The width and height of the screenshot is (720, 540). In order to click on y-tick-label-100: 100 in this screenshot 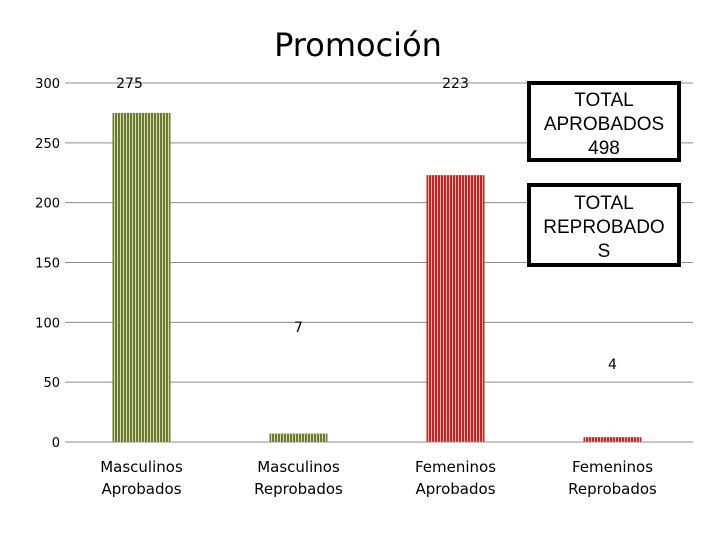, I will do `click(47, 323)`.